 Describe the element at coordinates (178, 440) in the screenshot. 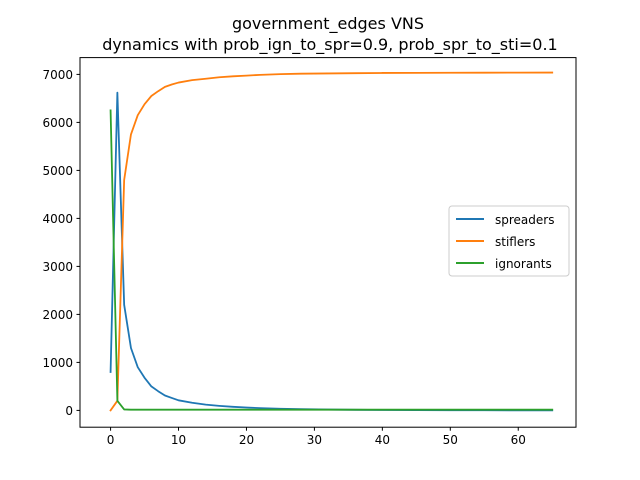

I see `x-tick-label: 10` at that location.